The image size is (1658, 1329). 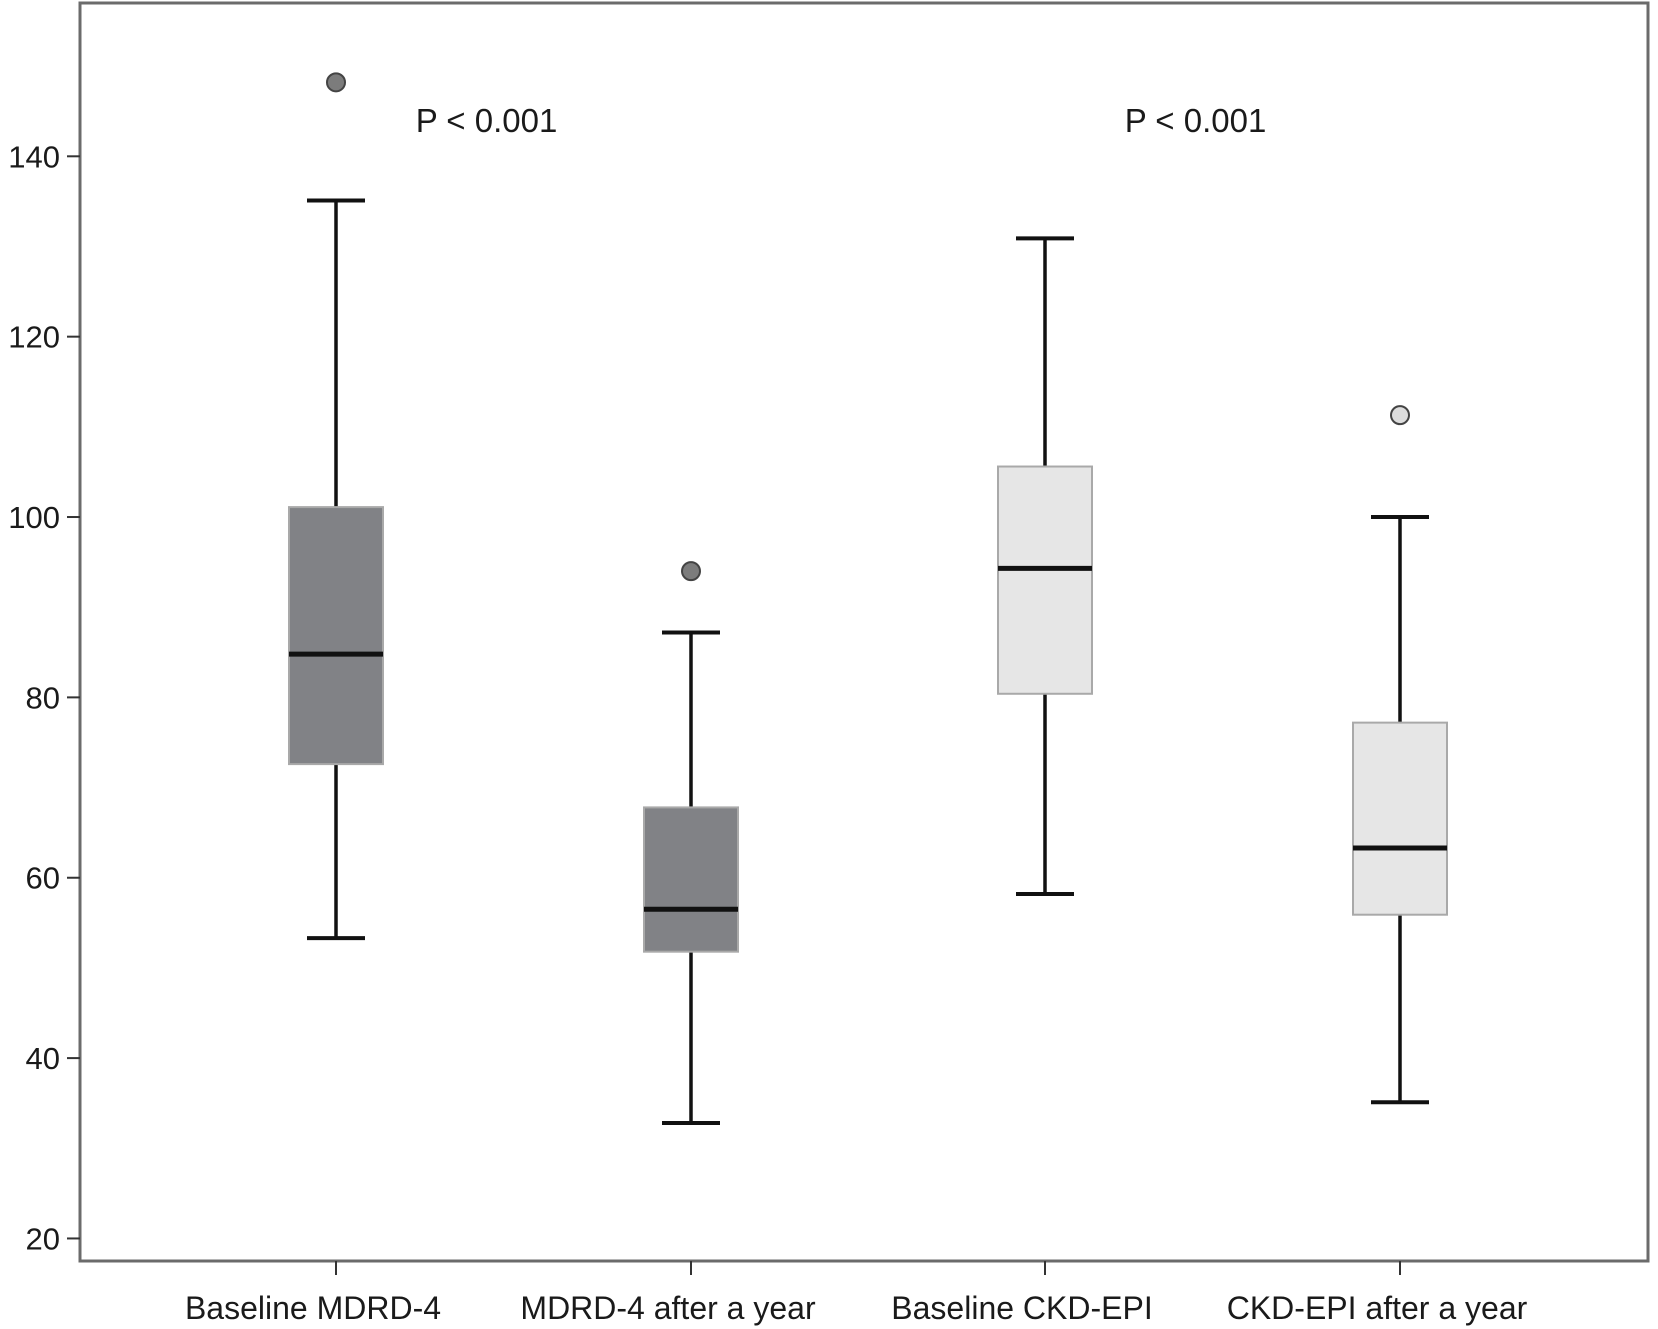 What do you see at coordinates (43, 1058) in the screenshot?
I see `y-tick-label: 40` at bounding box center [43, 1058].